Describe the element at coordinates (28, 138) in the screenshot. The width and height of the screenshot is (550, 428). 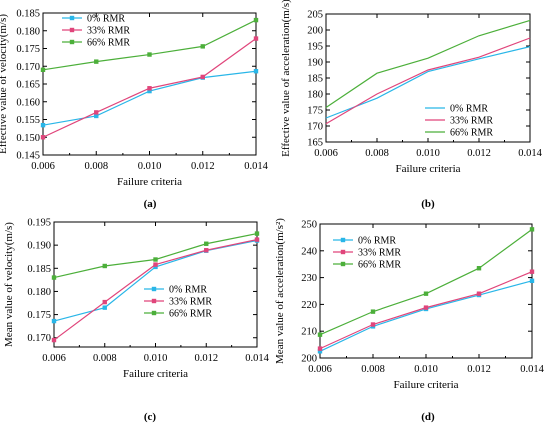
I see `y-tick-label: 0.150` at that location.